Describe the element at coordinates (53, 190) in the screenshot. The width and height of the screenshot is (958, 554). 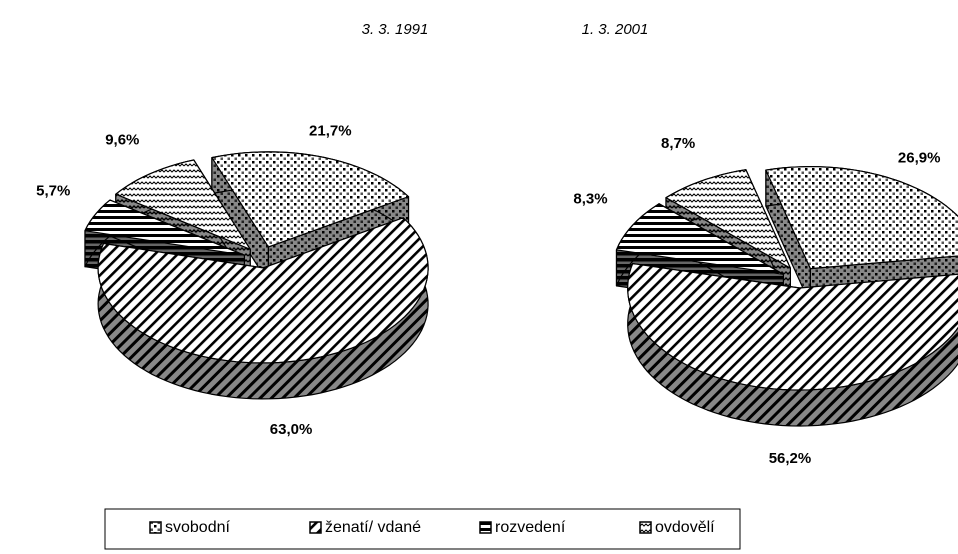
I see `data-label: 5,7%` at that location.